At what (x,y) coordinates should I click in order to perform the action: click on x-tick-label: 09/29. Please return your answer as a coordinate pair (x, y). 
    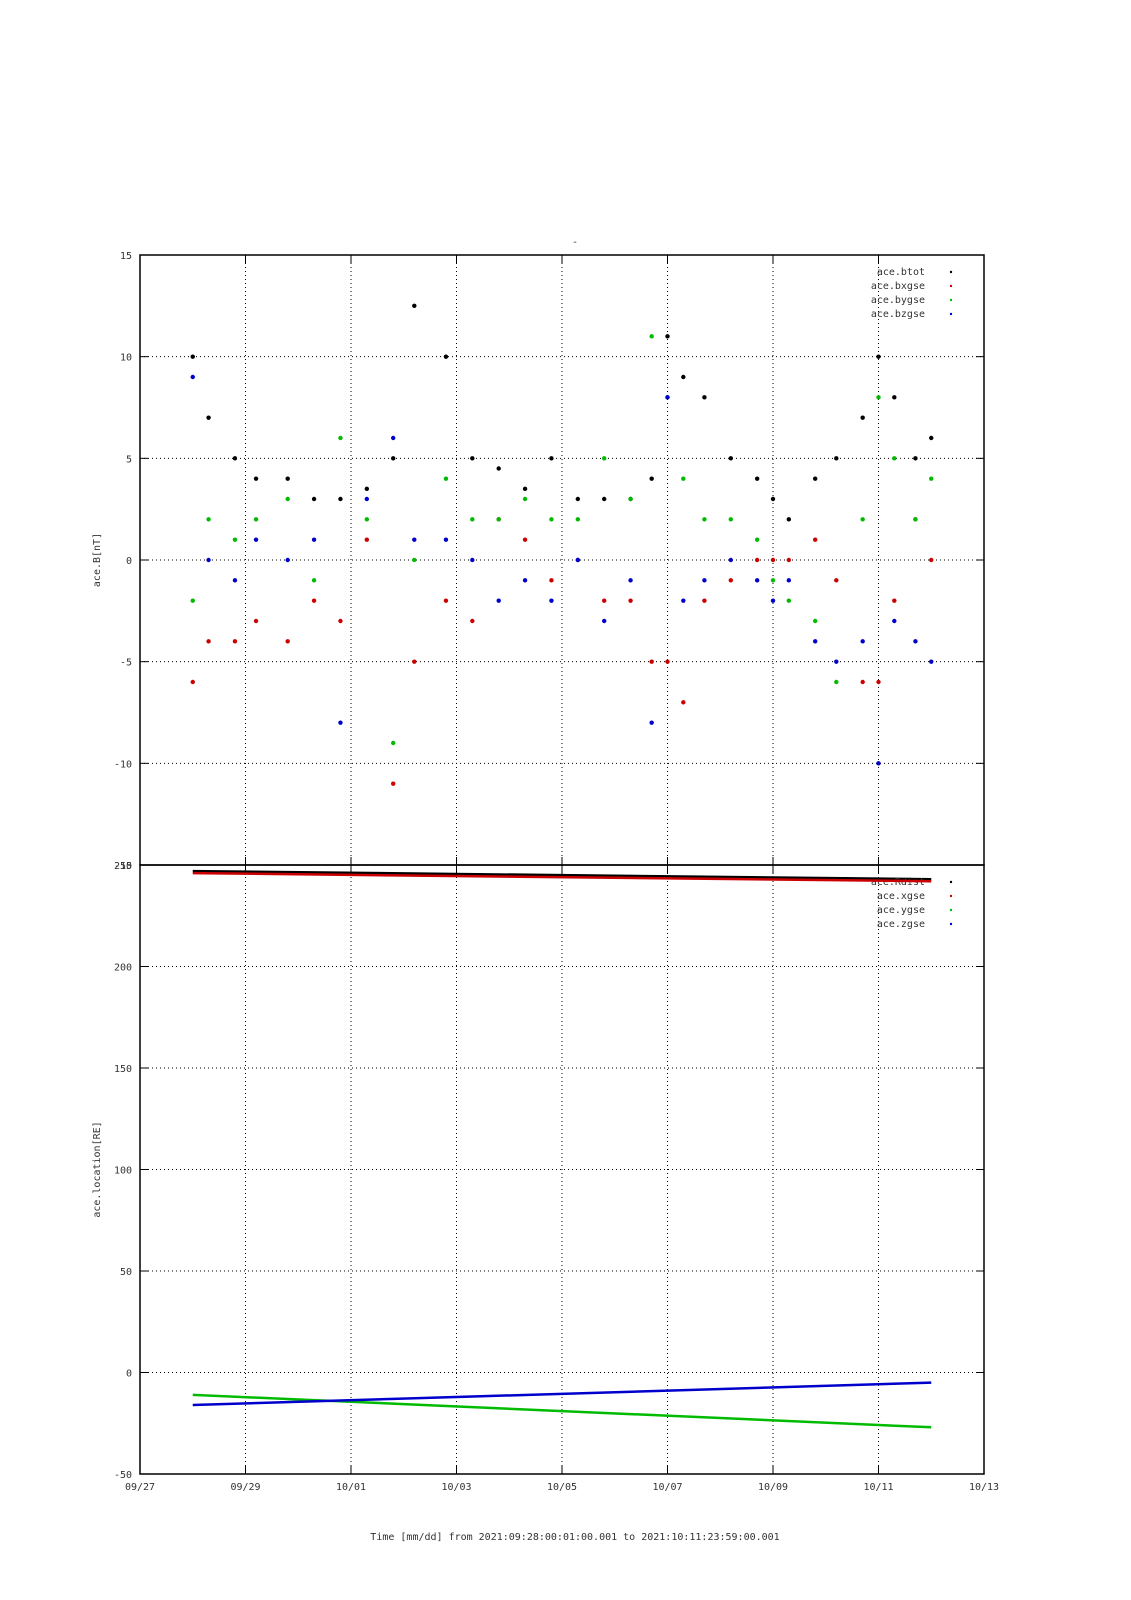
    Looking at the image, I should click on (245, 1487).